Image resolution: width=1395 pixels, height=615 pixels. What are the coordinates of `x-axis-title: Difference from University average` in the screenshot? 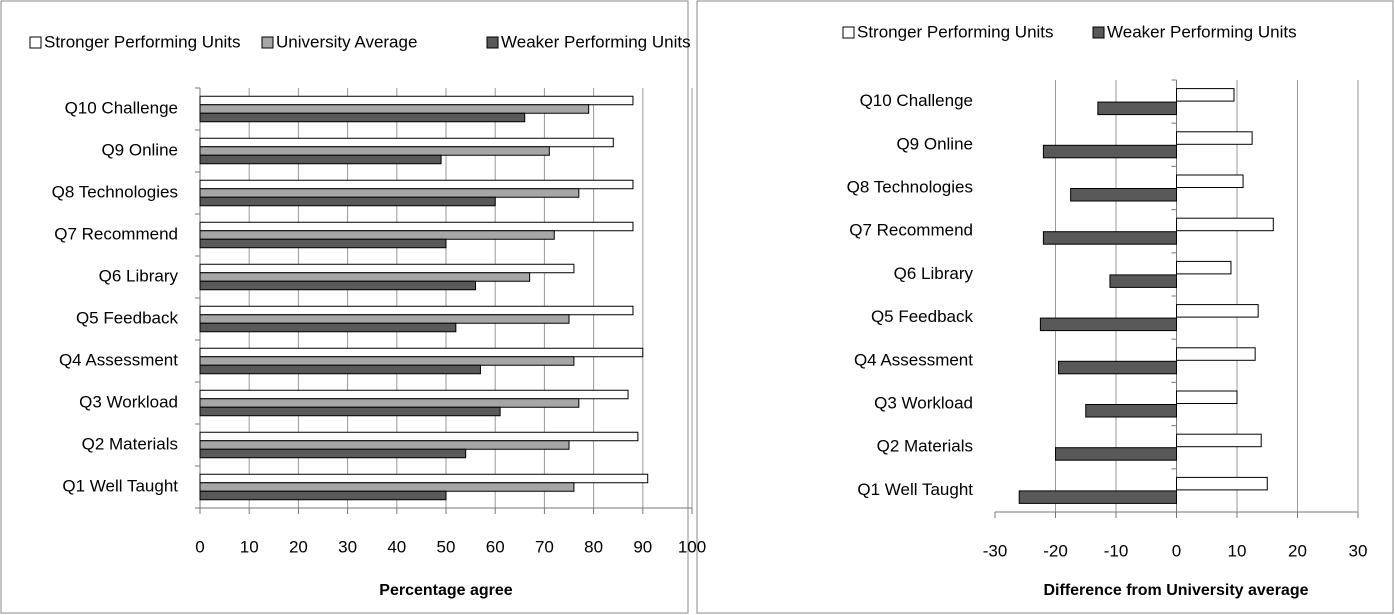 It's located at (1176, 590).